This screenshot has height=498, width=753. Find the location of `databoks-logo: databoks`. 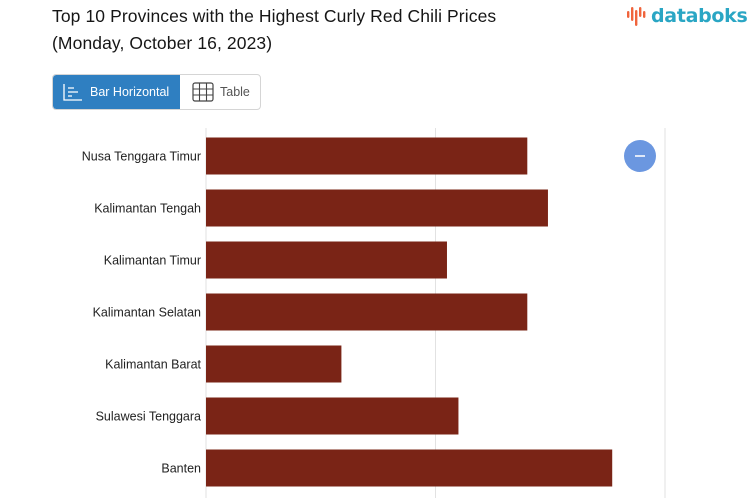

databoks-logo: databoks is located at coordinates (687, 16).